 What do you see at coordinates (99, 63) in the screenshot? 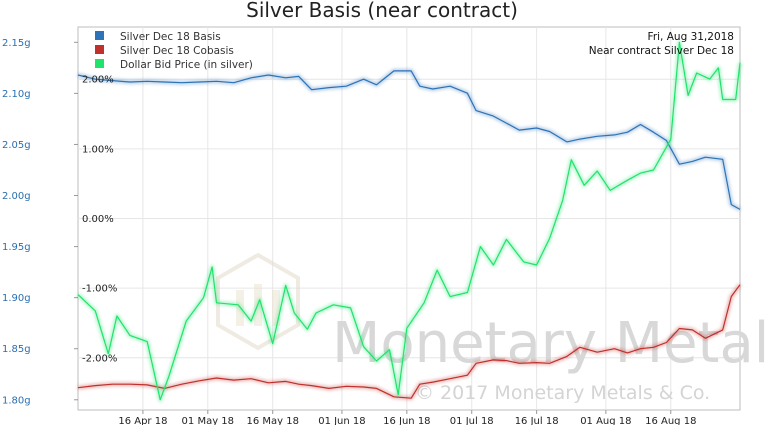
I see `legend-swatch-dollar-bid` at bounding box center [99, 63].